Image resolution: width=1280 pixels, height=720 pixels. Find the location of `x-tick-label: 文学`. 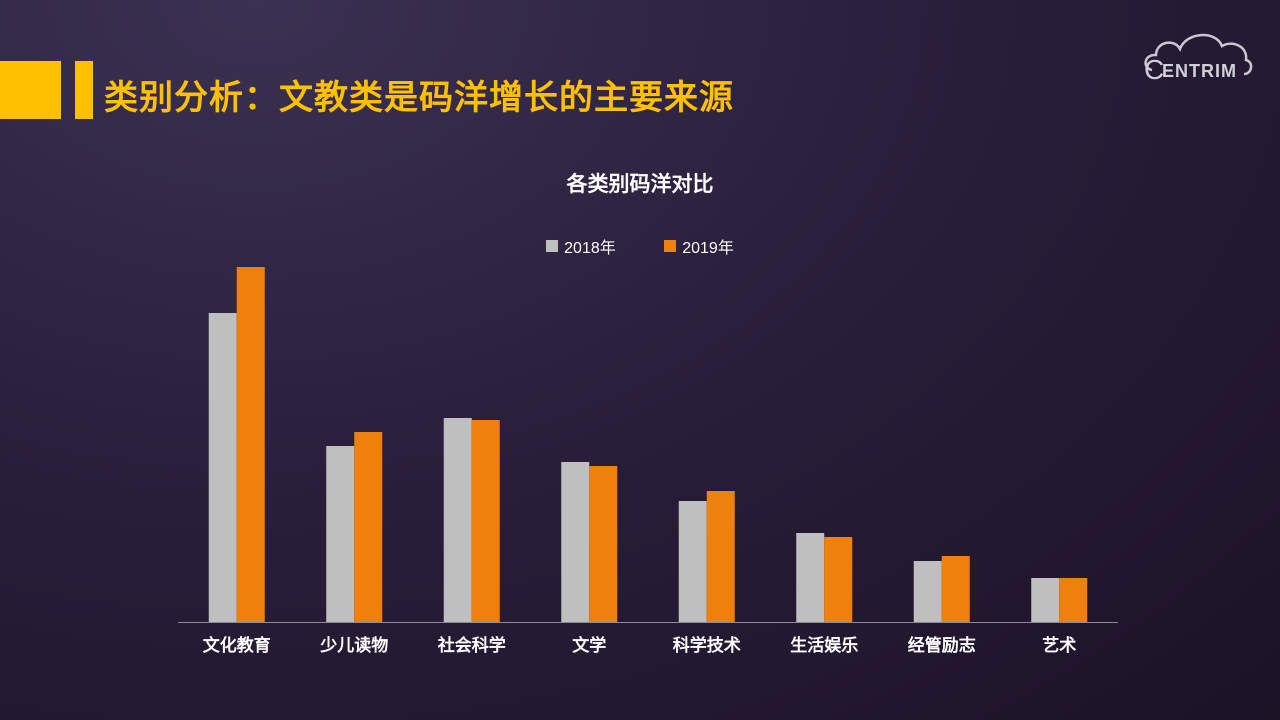

x-tick-label: 文学 is located at coordinates (589, 645).